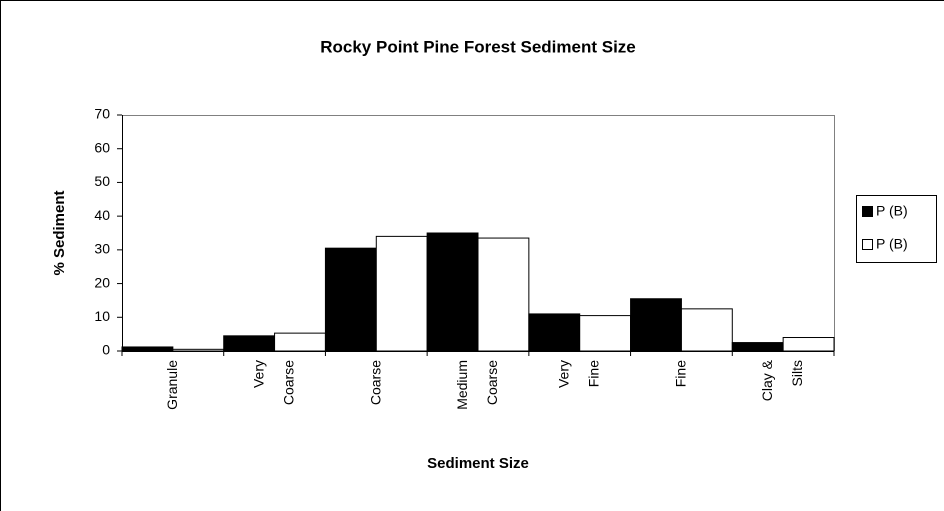  What do you see at coordinates (102, 181) in the screenshot?
I see `y-tick-label: 50` at bounding box center [102, 181].